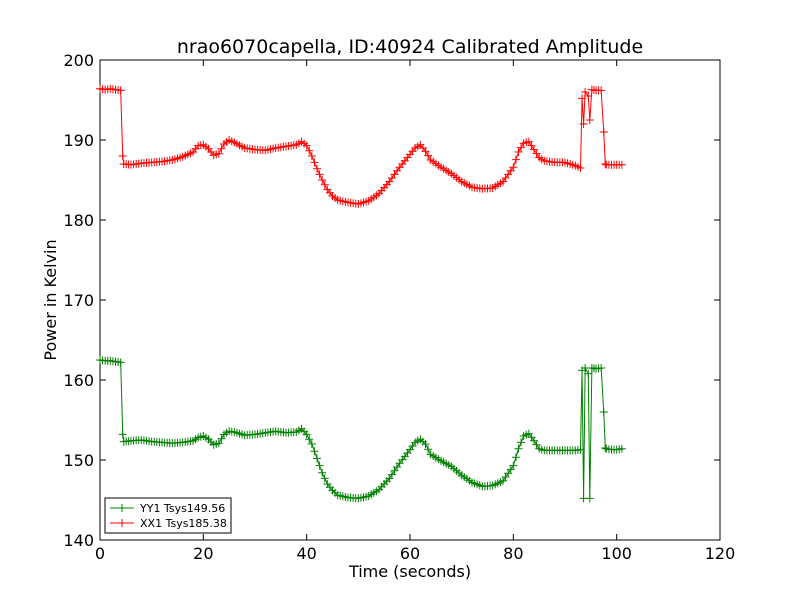  Describe the element at coordinates (78, 460) in the screenshot. I see `y-tick-label: 150` at that location.